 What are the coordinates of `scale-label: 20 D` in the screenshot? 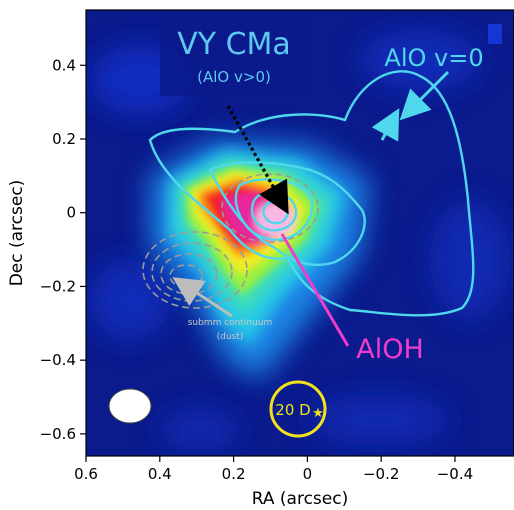 It's located at (292, 410).